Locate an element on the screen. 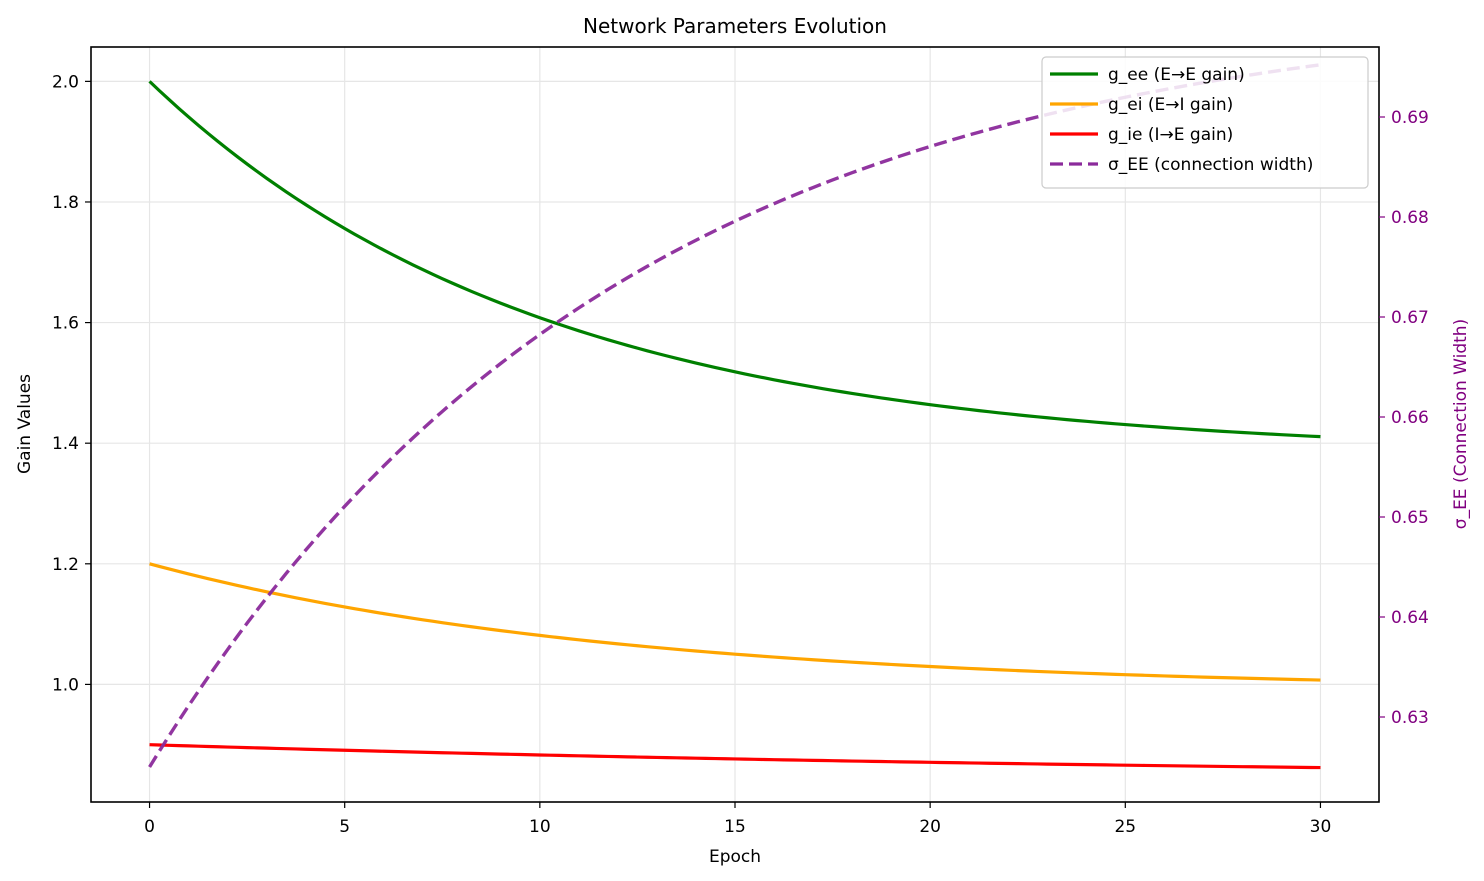  y-axis-right: 0.63 0.64 0.65 0.66 0.67 0.68 0.69 is located at coordinates (1404, 418).